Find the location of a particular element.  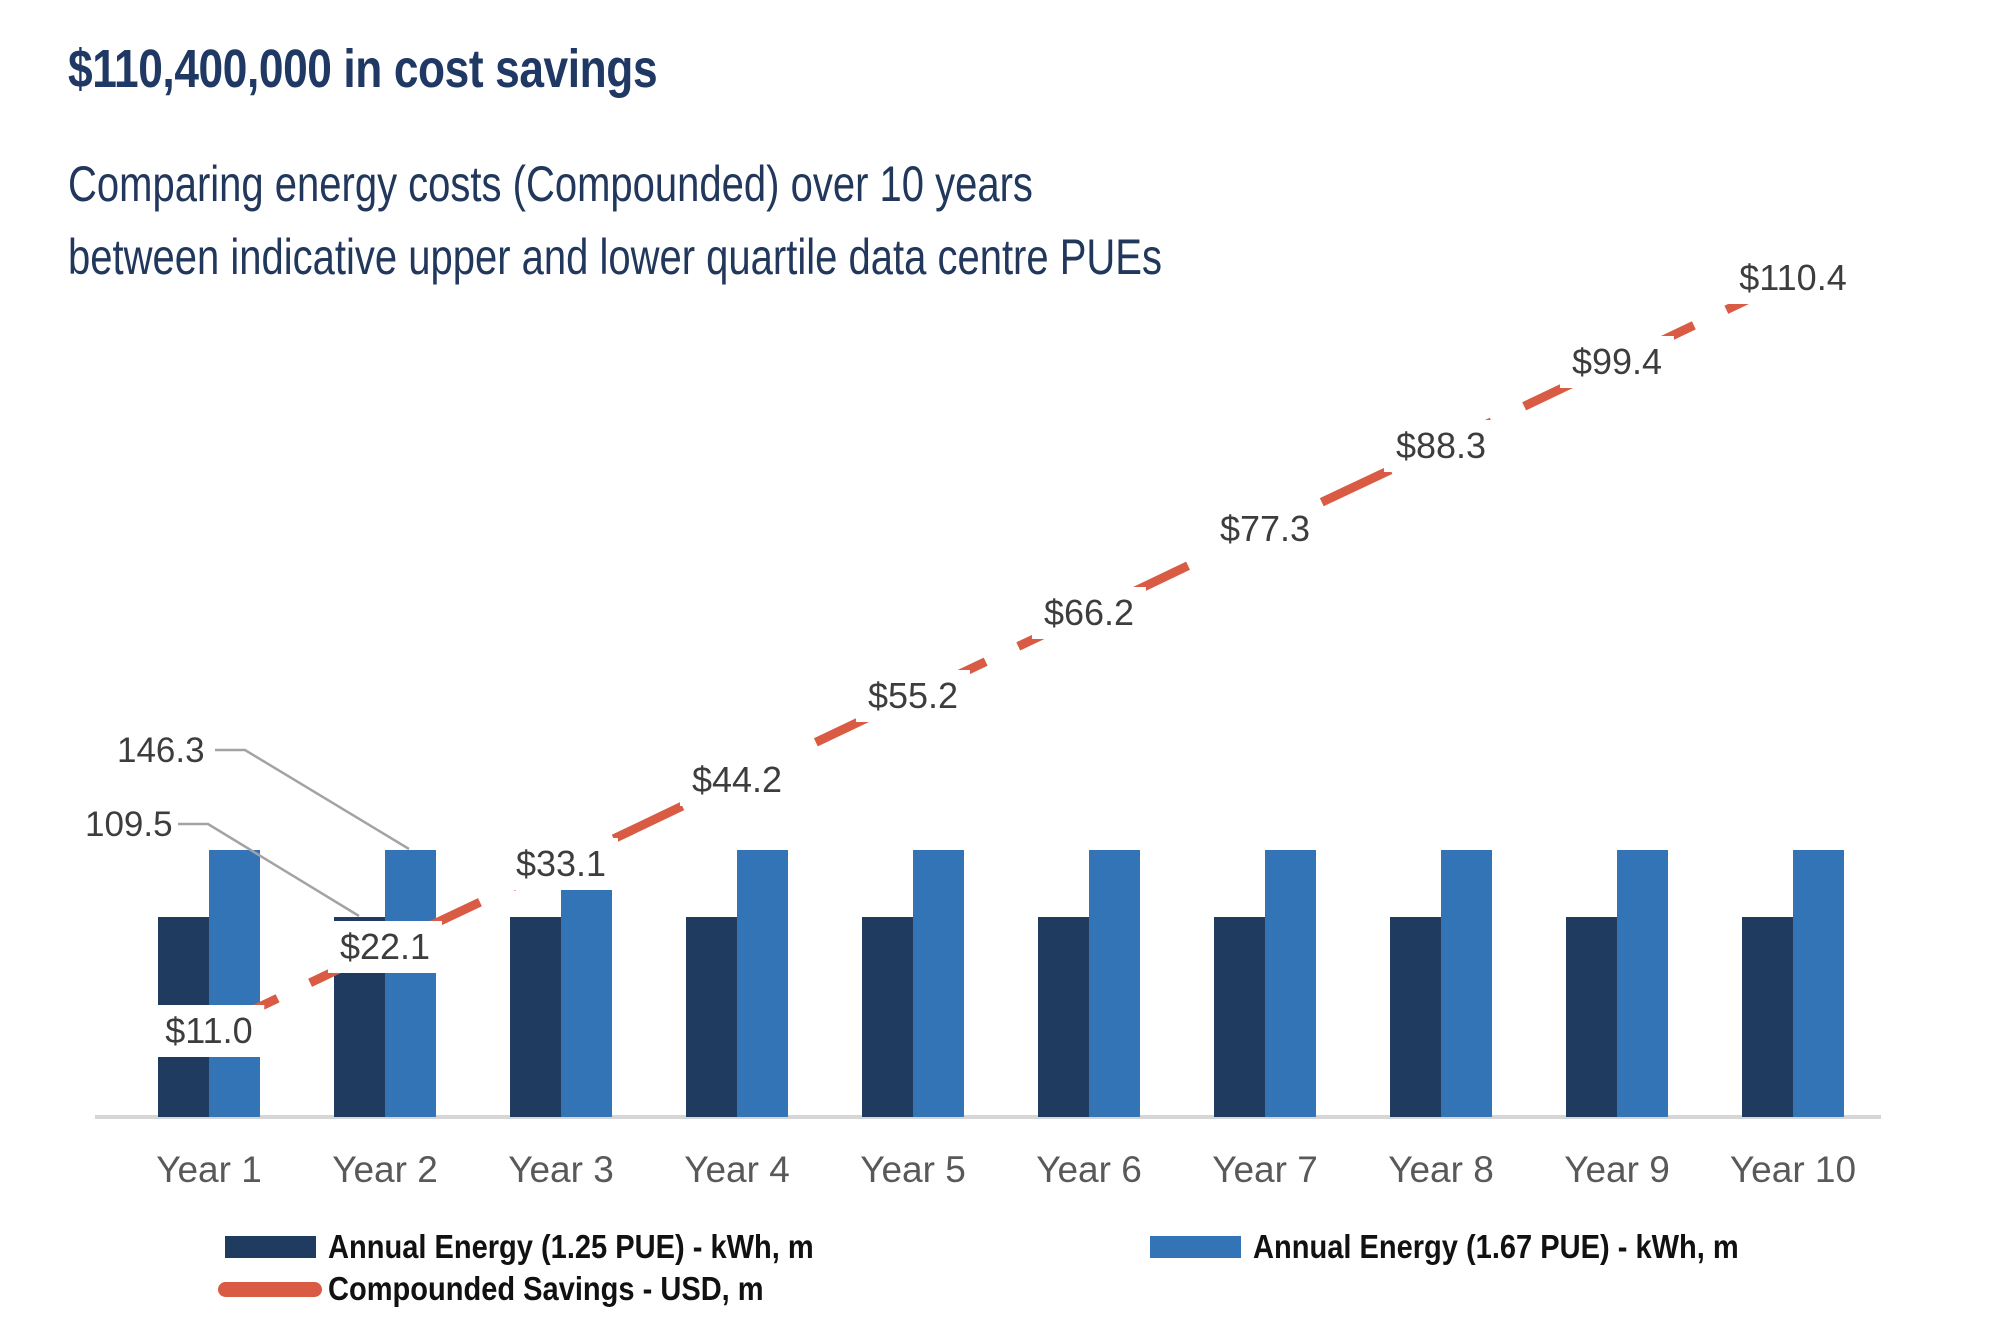

x-axis-label-year-3: Year 3 is located at coordinates (561, 1169).